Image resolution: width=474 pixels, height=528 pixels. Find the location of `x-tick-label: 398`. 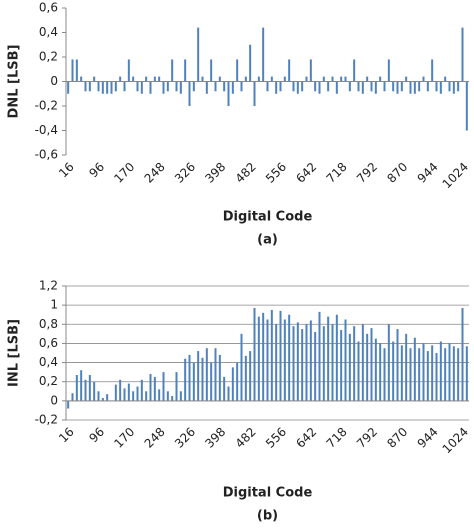

x-tick-label: 398 is located at coordinates (215, 438).